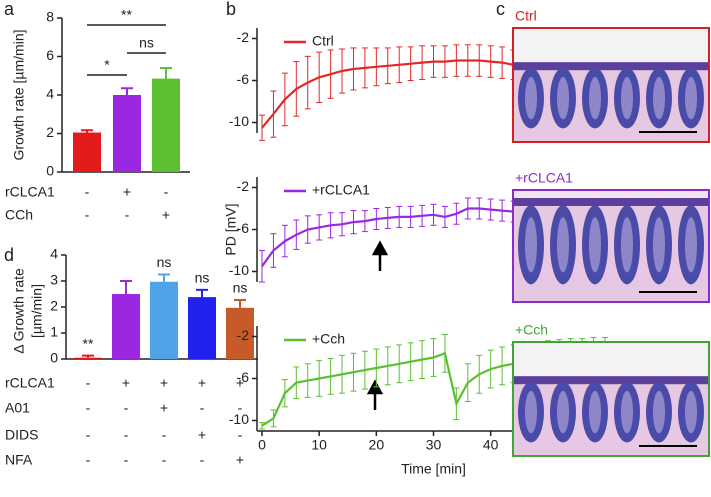  What do you see at coordinates (231, 9) in the screenshot?
I see `panel-label: b` at bounding box center [231, 9].